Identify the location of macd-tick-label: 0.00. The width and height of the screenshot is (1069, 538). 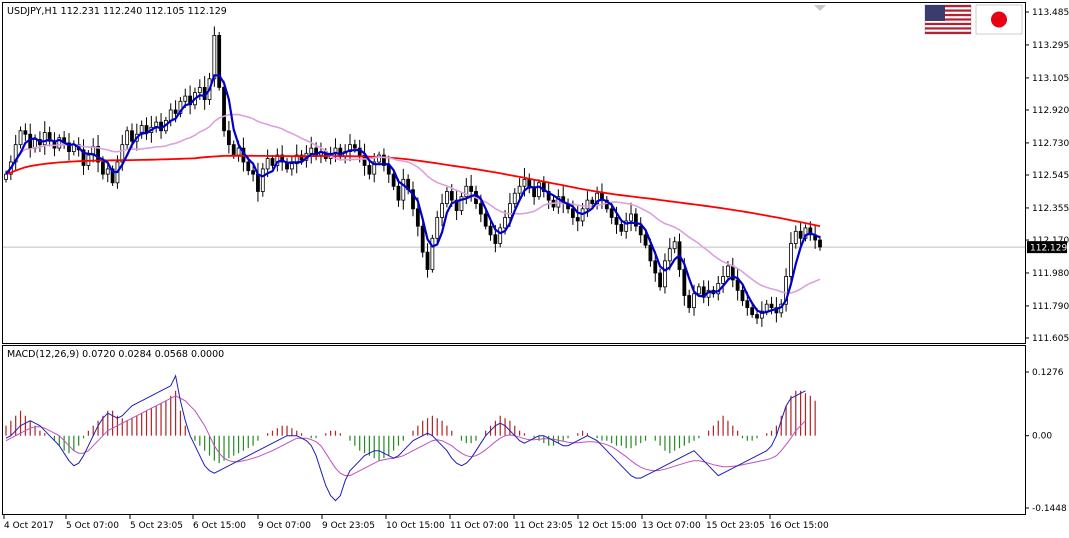
(1042, 437).